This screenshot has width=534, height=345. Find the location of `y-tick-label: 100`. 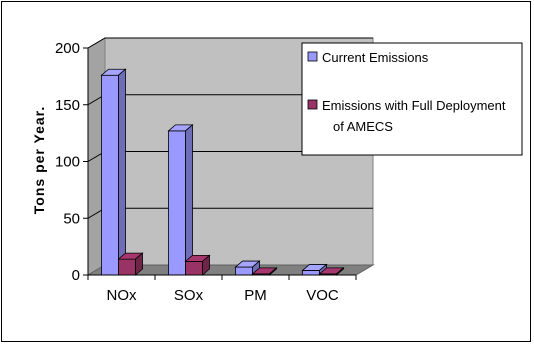

y-tick-label: 100 is located at coordinates (67, 162).